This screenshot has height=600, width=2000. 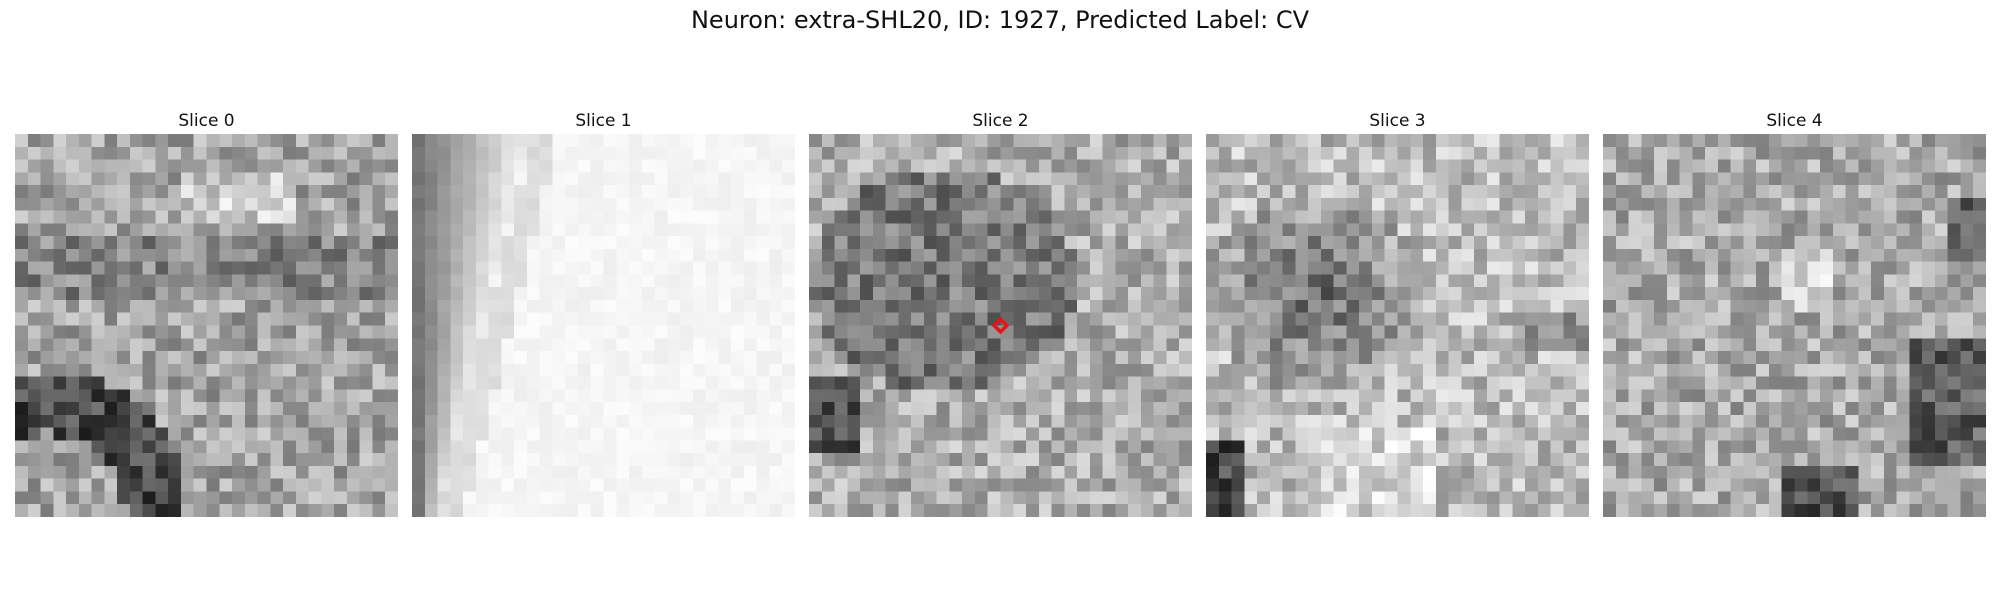 I want to click on target-marker-icon, so click(x=1000, y=325).